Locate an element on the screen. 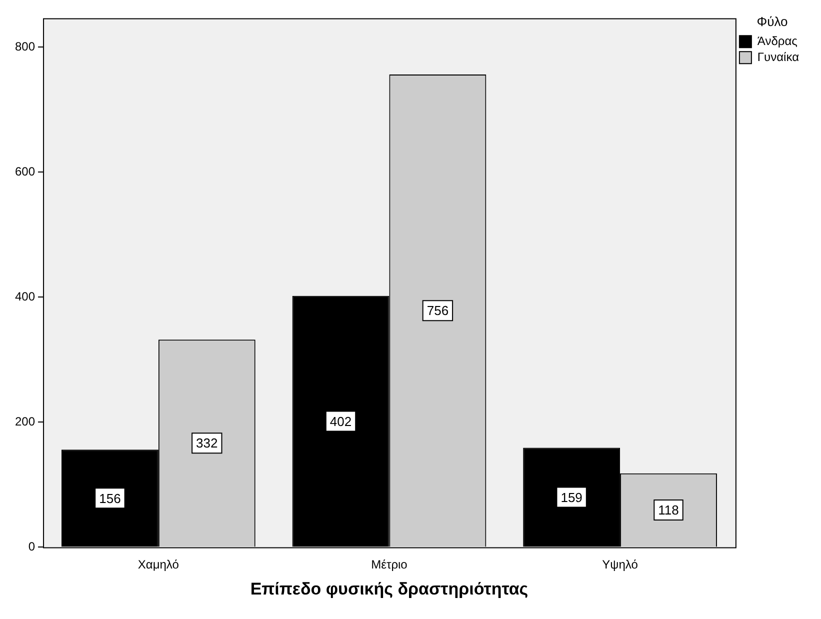 Image resolution: width=821 pixels, height=619 pixels. x-tick-label: Χαμηλό is located at coordinates (159, 565).